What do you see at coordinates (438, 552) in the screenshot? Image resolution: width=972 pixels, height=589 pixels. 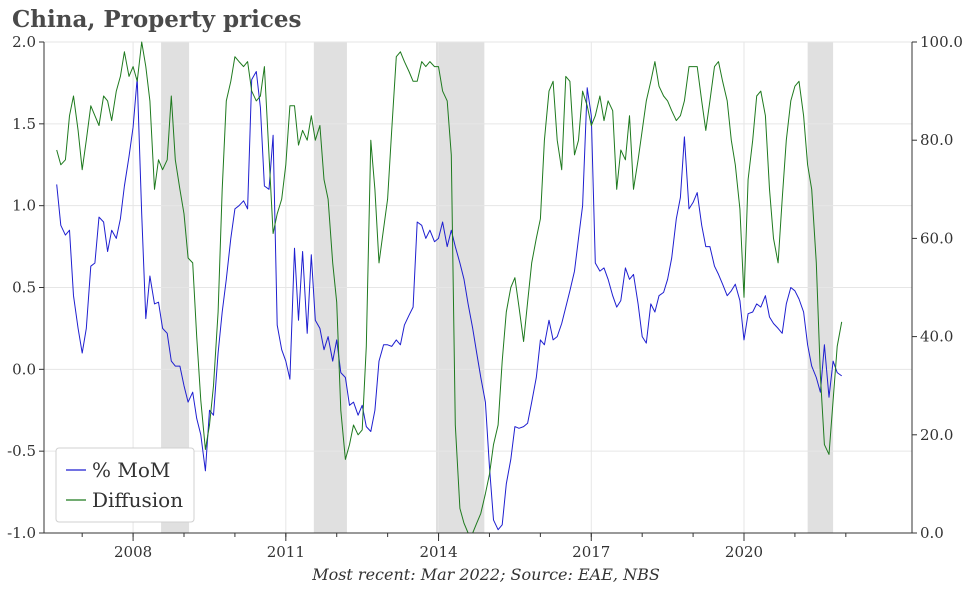 I see `x-tick-label: 2014` at bounding box center [438, 552].